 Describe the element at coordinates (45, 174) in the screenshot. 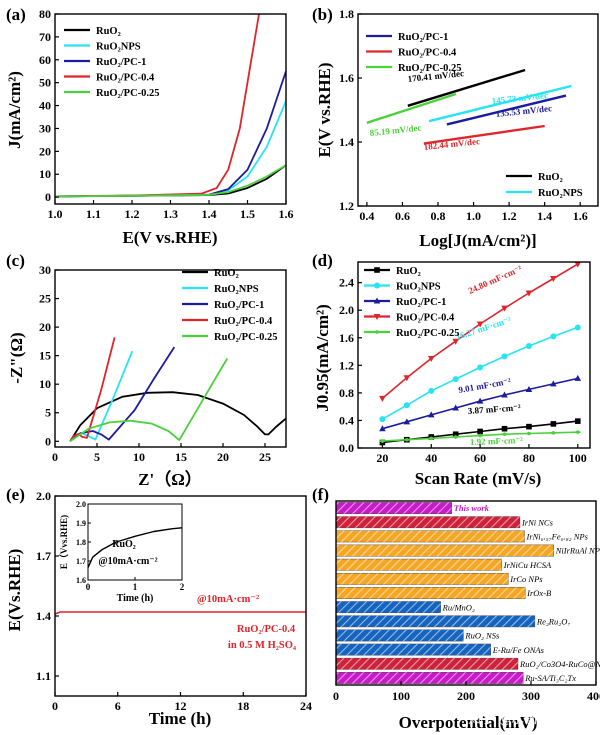

I see `panel-a-ytick-label: 10` at that location.